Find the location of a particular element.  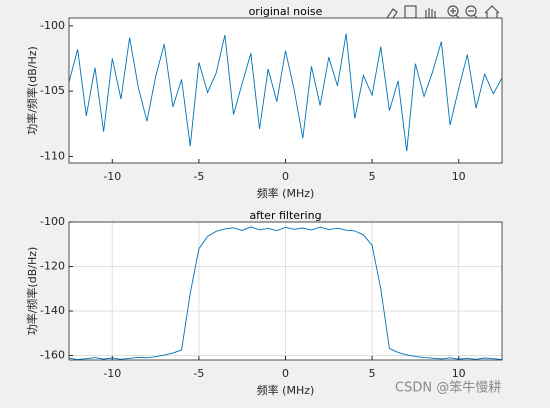

y-tick-label: -140 is located at coordinates (52, 310).